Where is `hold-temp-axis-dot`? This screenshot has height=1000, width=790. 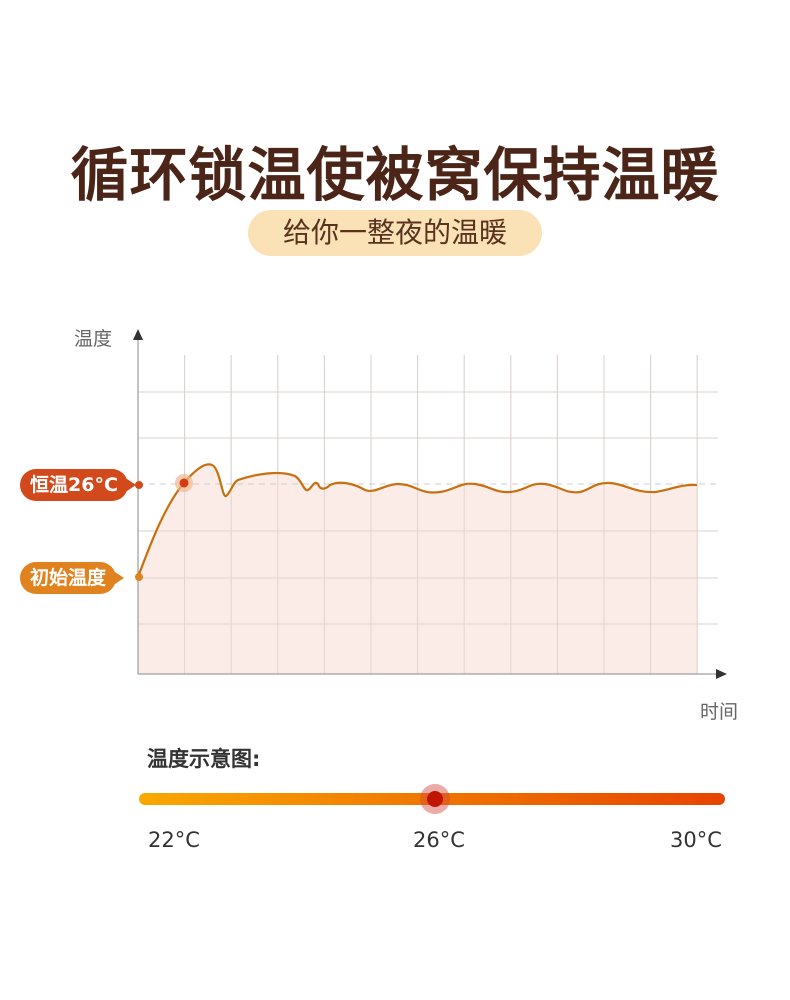 hold-temp-axis-dot is located at coordinates (139, 485).